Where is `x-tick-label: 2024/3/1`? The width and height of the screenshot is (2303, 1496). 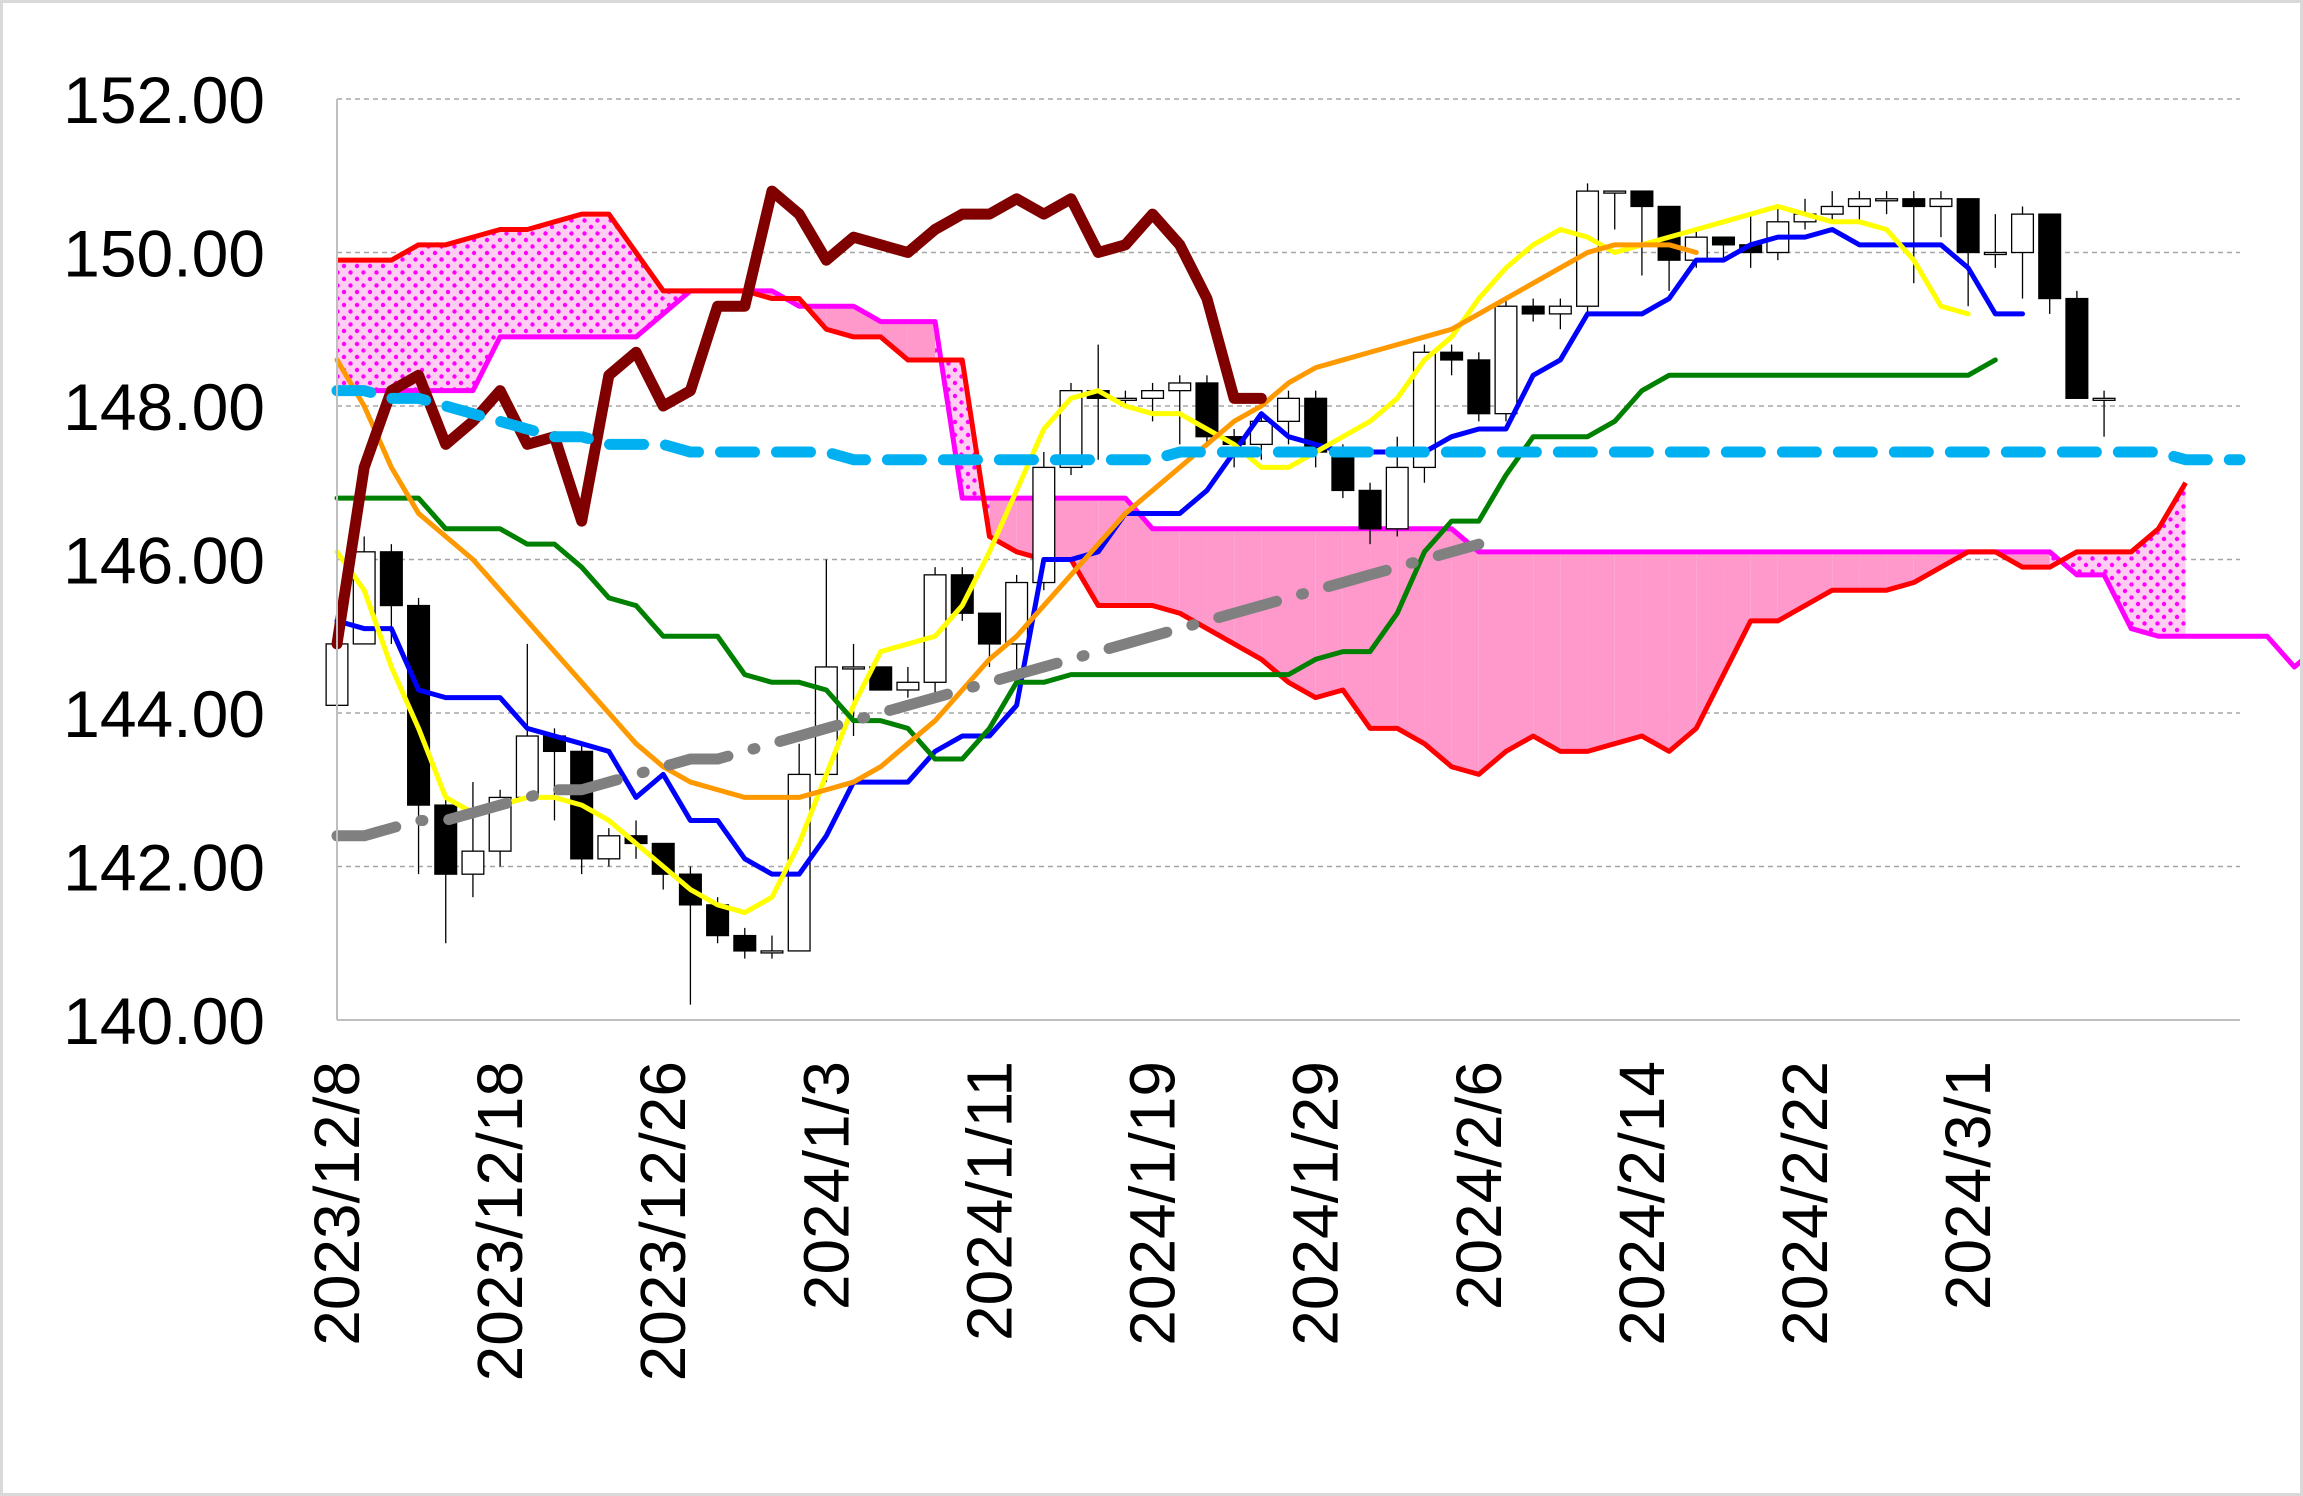
x-tick-label: 2024/3/1 is located at coordinates (1968, 1185).